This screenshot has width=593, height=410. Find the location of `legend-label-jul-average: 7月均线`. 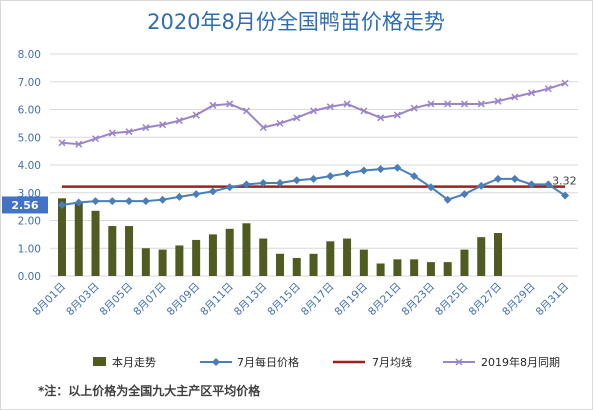

legend-label-jul-average: 7月均线 is located at coordinates (392, 362).